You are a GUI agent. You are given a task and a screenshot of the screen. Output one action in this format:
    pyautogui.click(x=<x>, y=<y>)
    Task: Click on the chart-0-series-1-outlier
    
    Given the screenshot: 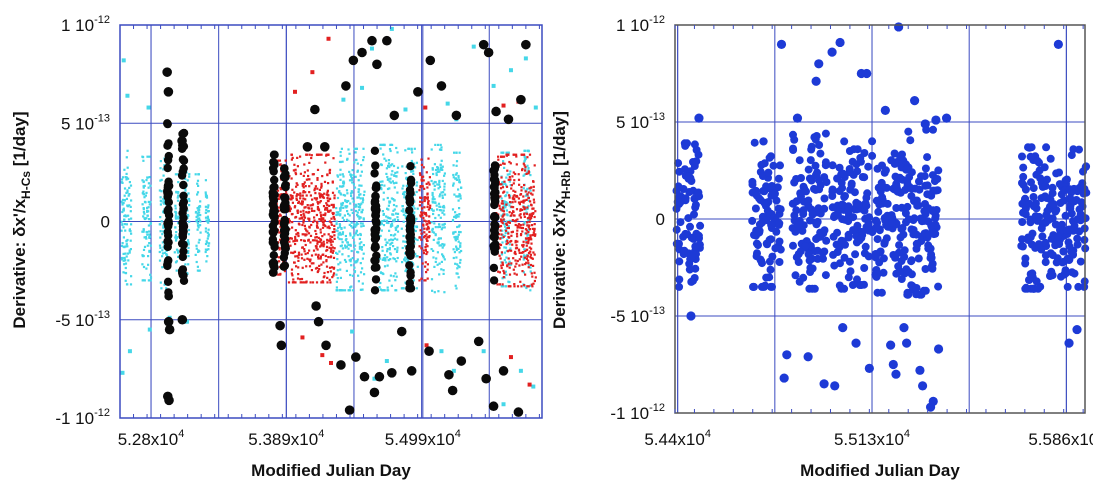 What is the action you would take?
    pyautogui.click(x=529, y=384)
    